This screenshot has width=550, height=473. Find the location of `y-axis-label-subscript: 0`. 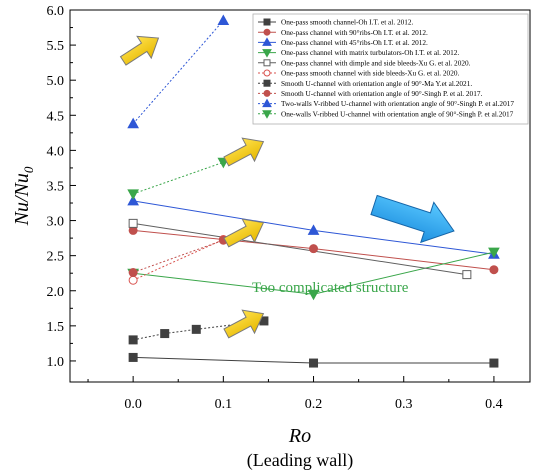

y-axis-label-subscript: 0 is located at coordinates (28, 169).